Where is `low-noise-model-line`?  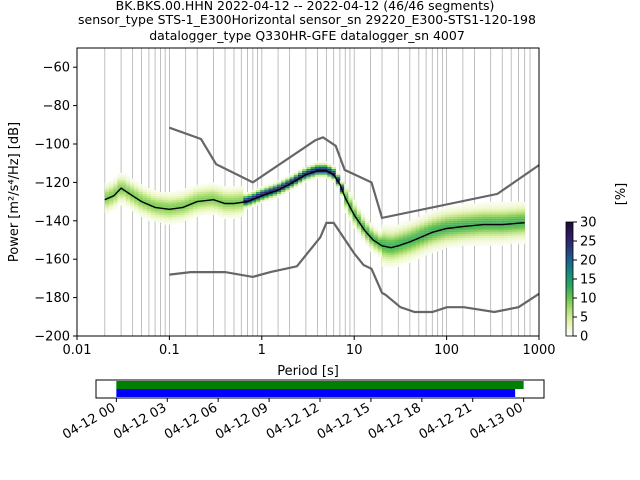
low-noise-model-line is located at coordinates (354, 267).